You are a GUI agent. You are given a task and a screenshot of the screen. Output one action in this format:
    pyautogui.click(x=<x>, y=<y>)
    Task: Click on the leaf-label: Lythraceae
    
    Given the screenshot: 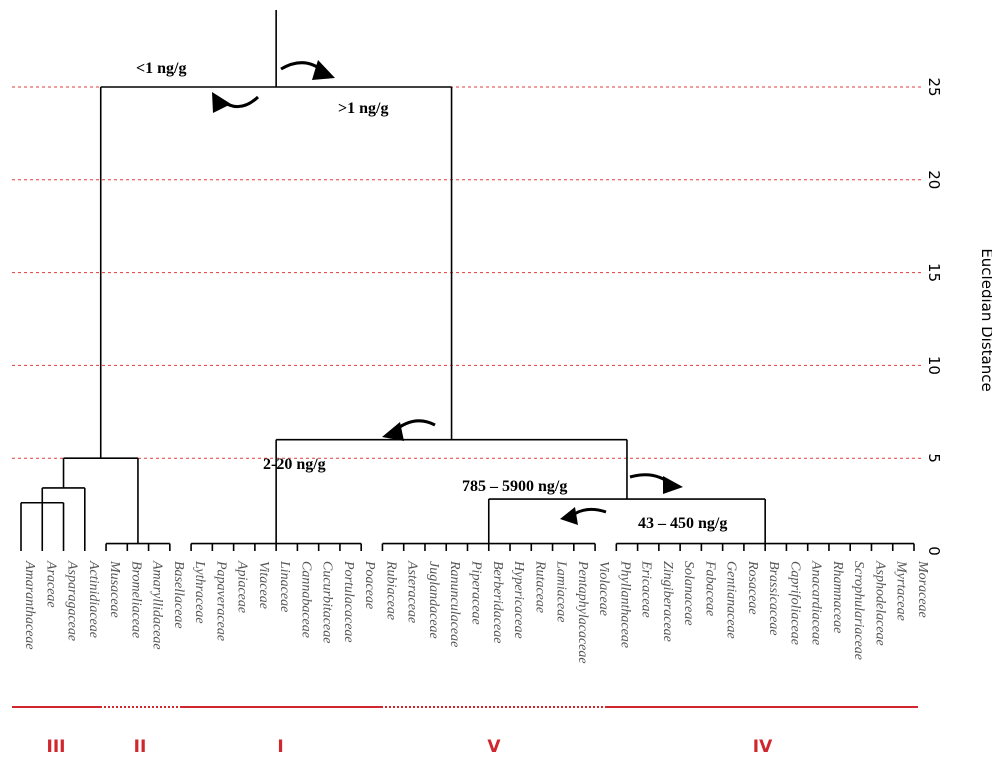 What is the action you would take?
    pyautogui.click(x=199, y=592)
    